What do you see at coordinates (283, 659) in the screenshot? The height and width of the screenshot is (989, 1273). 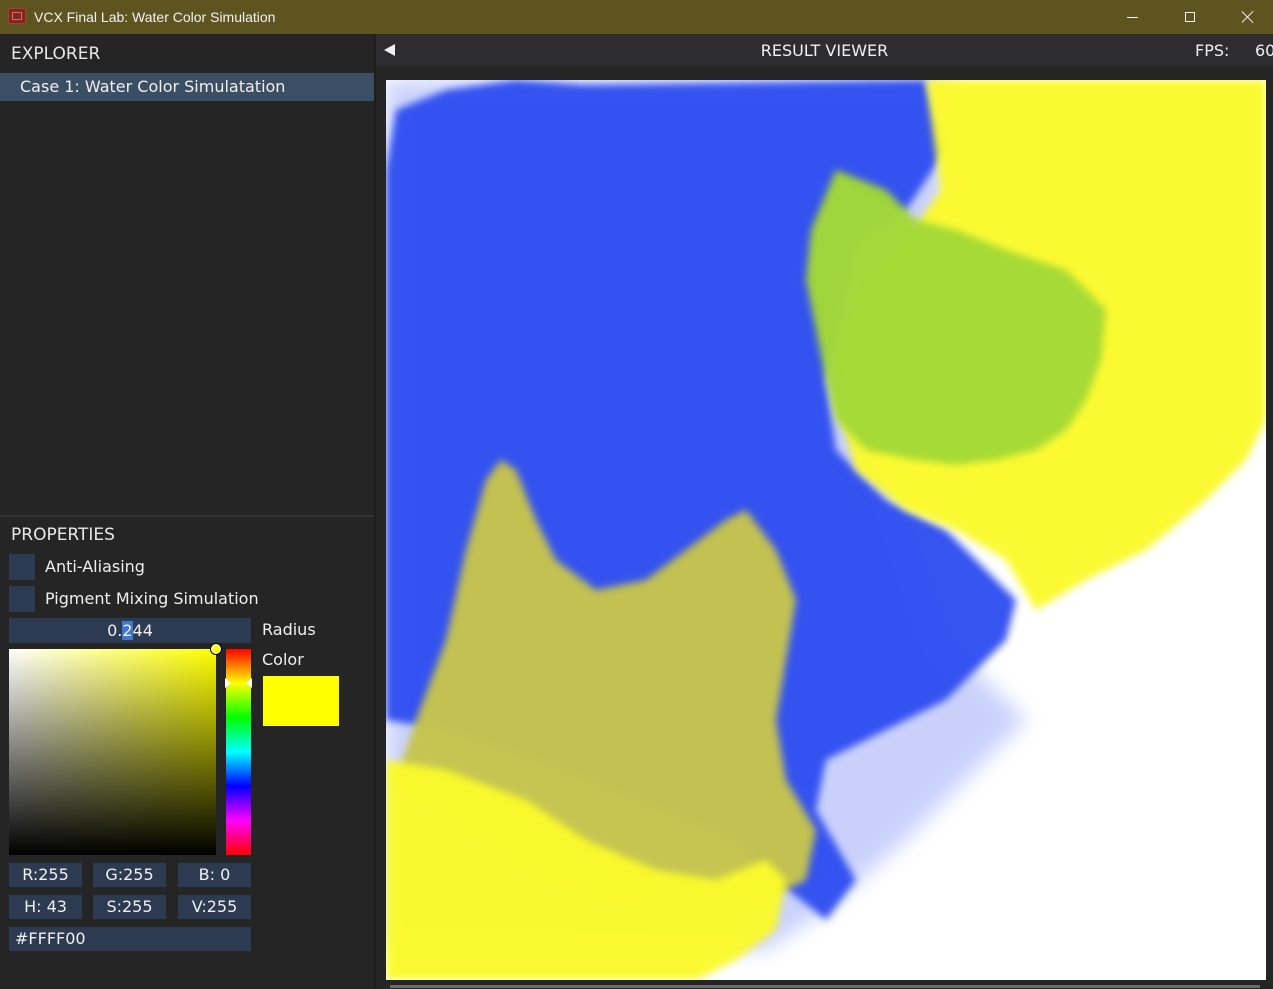 I see `color-label: Color` at bounding box center [283, 659].